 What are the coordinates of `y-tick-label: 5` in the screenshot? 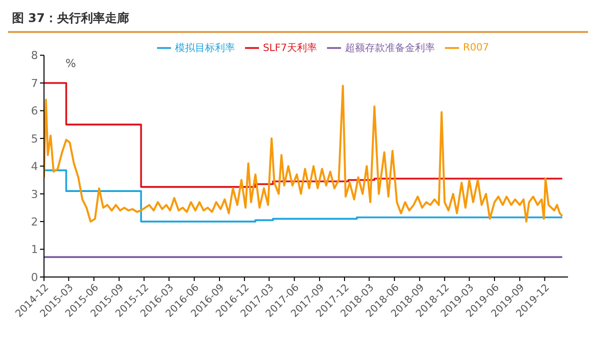 It's located at (34, 139).